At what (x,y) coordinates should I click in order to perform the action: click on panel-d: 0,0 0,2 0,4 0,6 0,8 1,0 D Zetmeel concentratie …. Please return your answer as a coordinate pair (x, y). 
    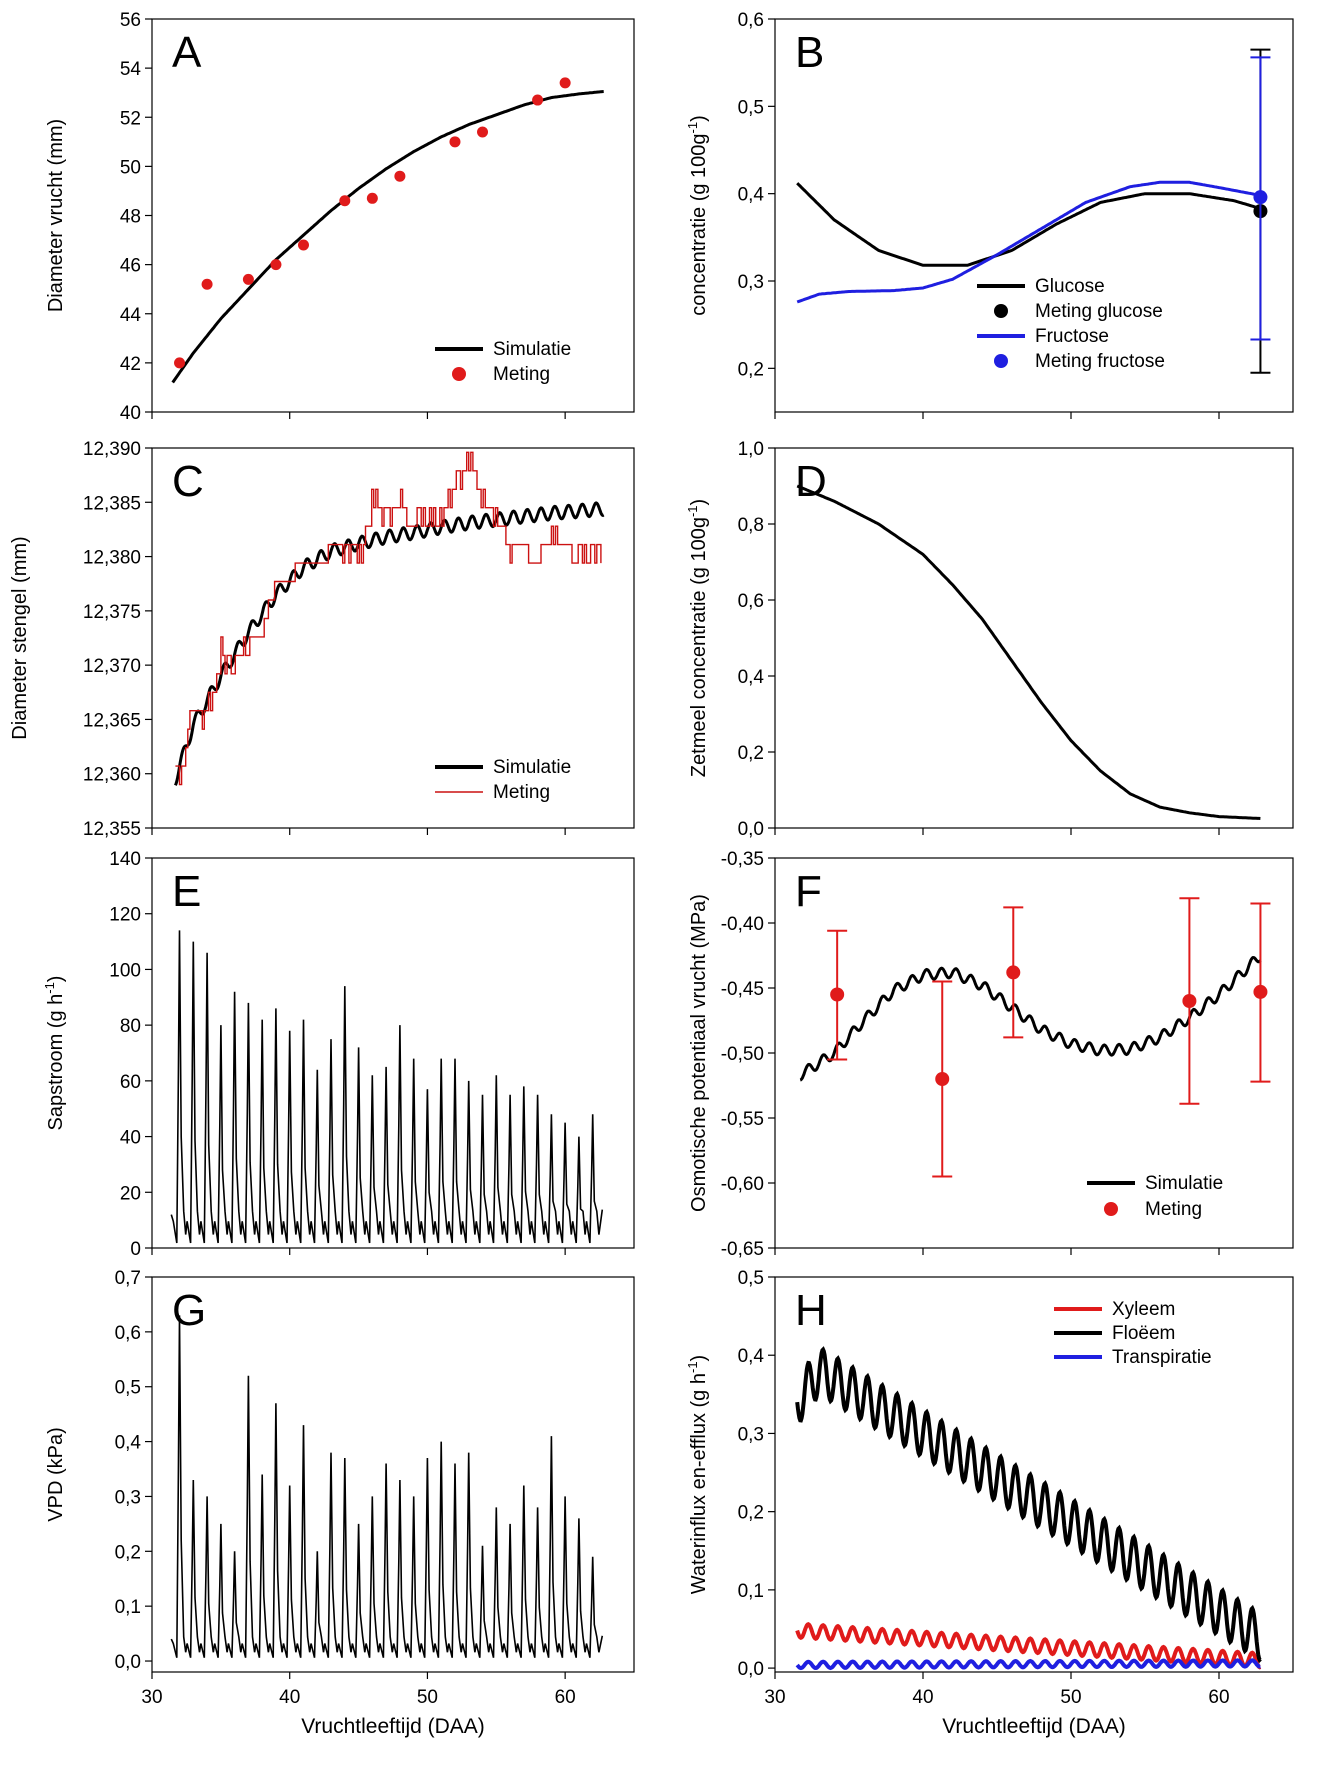
    Looking at the image, I should click on (989, 639).